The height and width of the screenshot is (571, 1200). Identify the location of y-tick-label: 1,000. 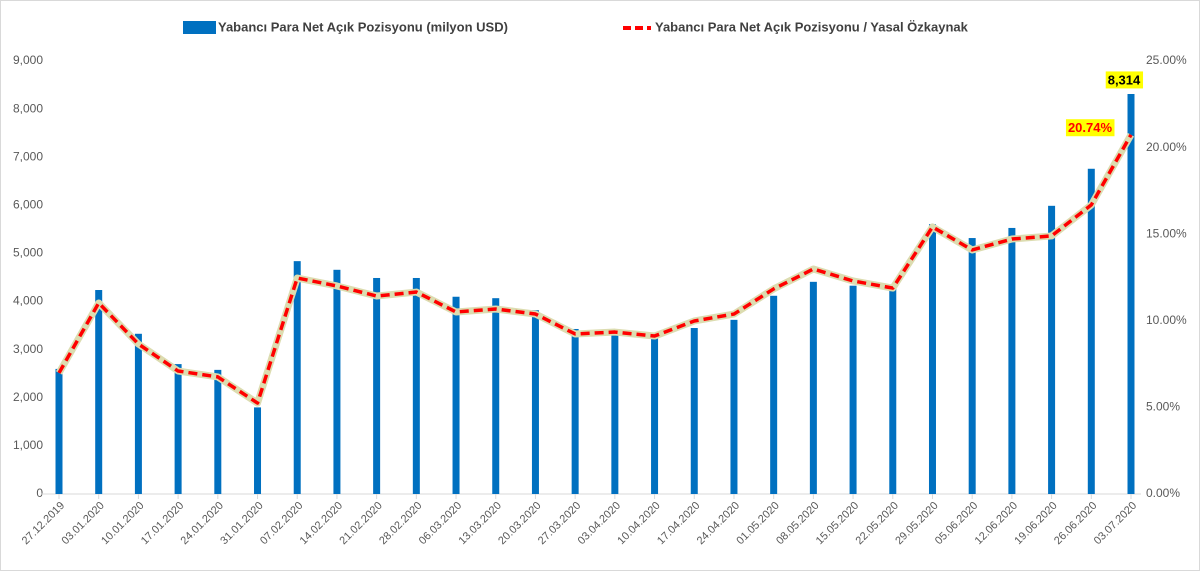
(28, 445).